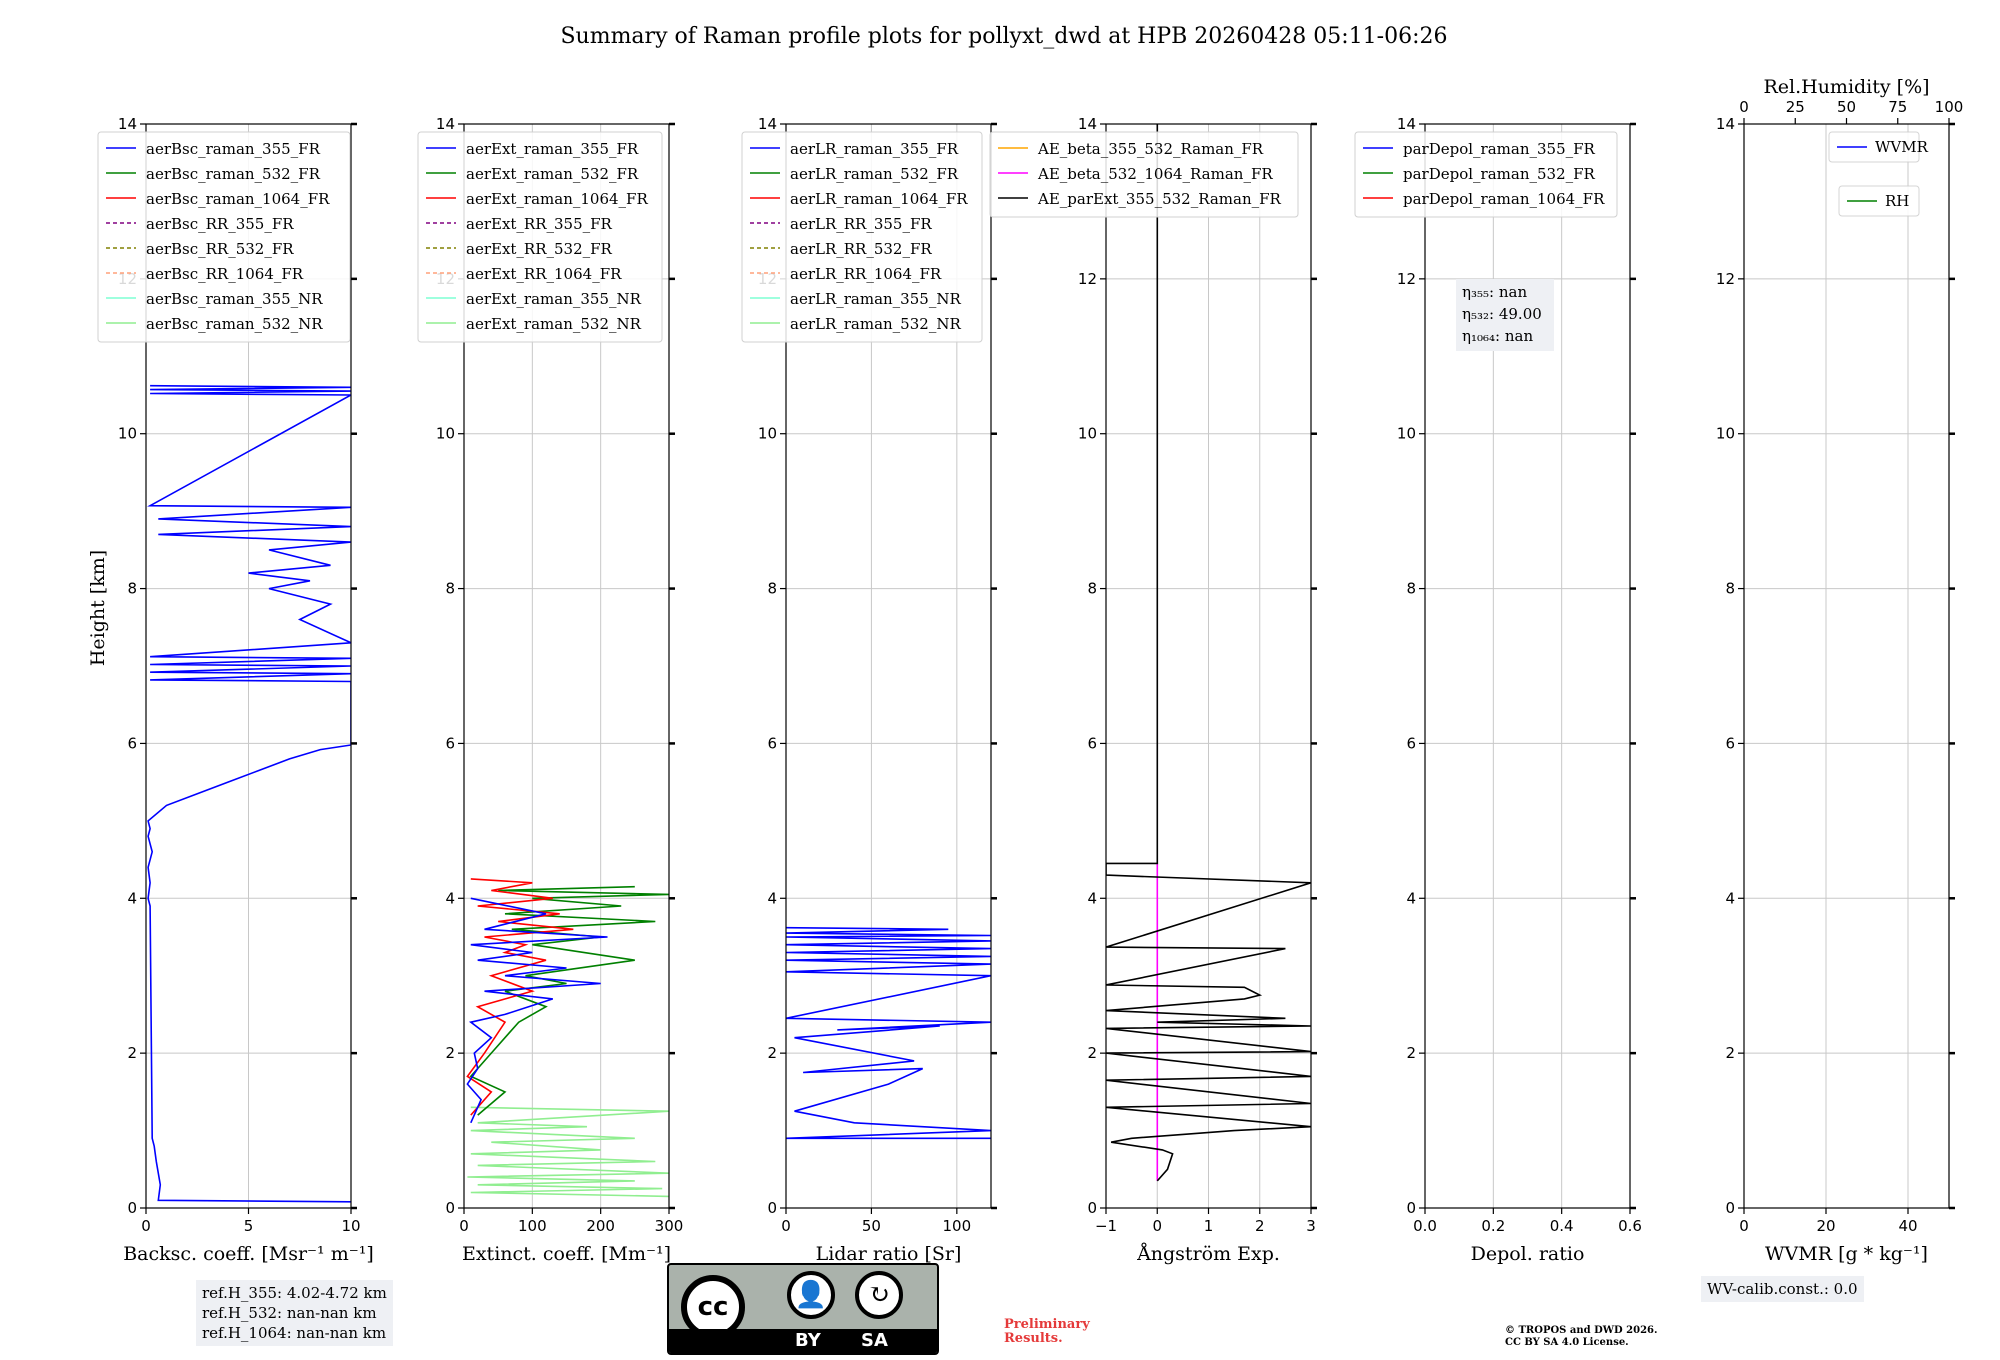 This screenshot has width=2000, height=1360. Describe the element at coordinates (1949, 107) in the screenshot. I see `top-x-tick-label: 100` at that location.